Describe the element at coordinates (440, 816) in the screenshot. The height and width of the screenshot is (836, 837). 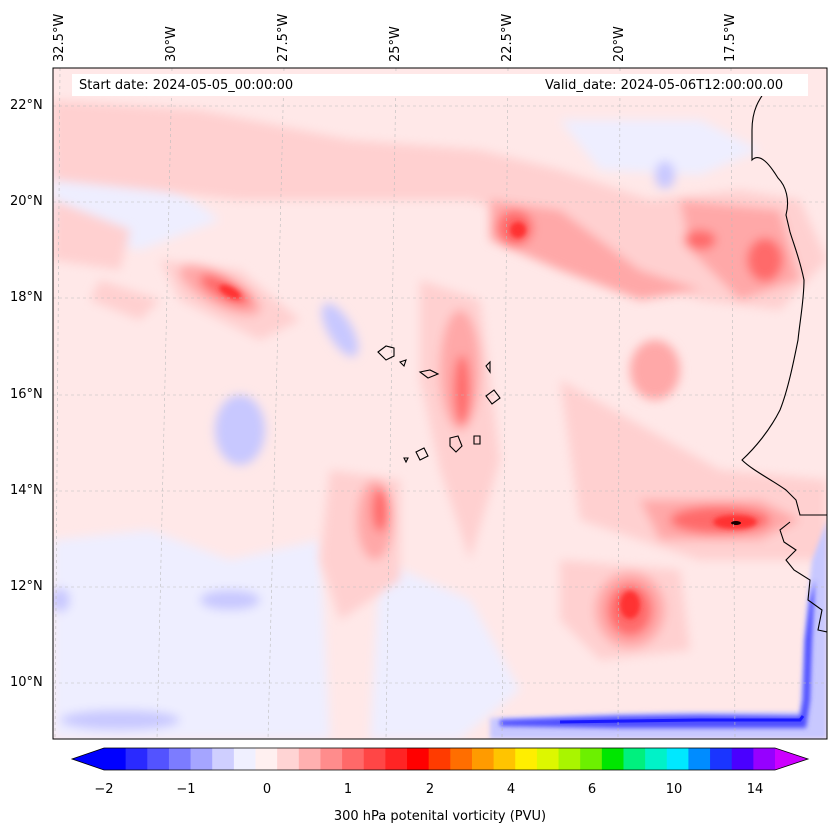
I see `colorbar-label: 300 hPa potenital vorticity (PVU)` at that location.